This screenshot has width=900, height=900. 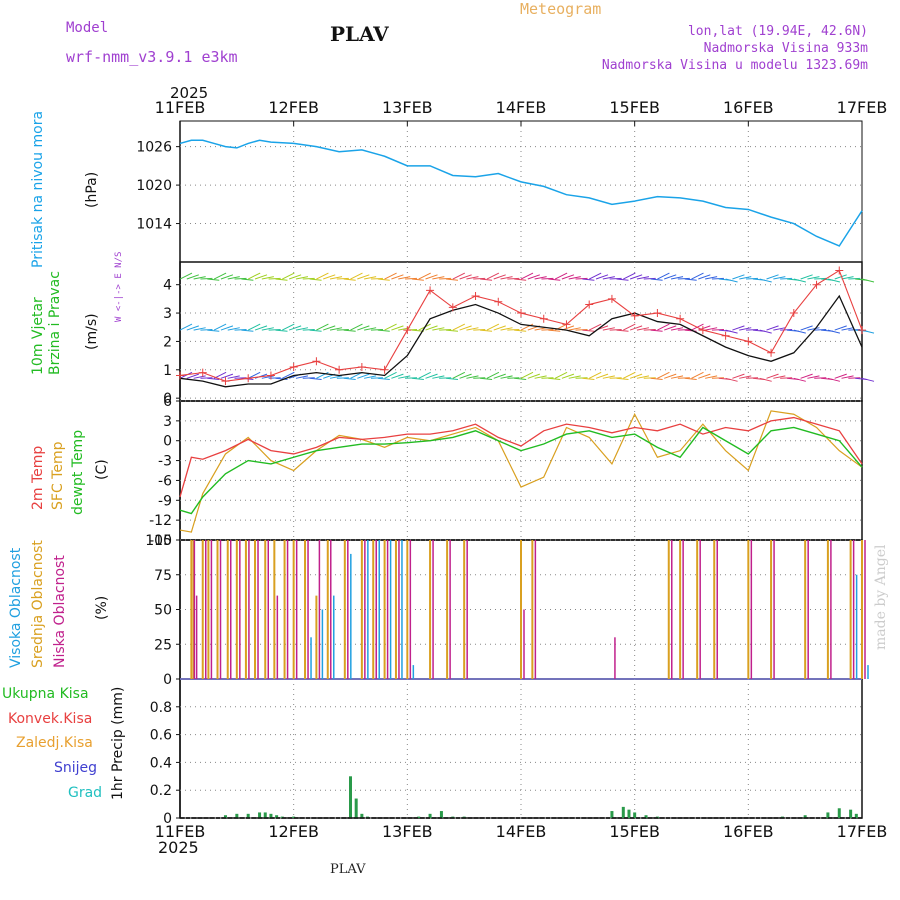 I want to click on value-tick-label: 50, so click(x=163, y=611).